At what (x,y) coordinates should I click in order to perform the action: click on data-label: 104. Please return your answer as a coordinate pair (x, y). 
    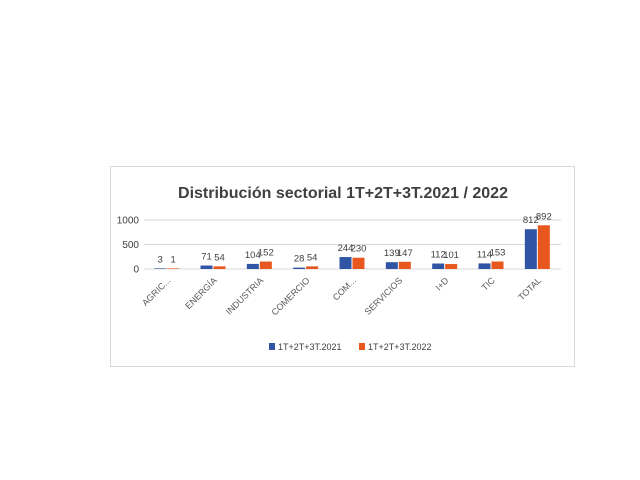
    Looking at the image, I should click on (253, 255).